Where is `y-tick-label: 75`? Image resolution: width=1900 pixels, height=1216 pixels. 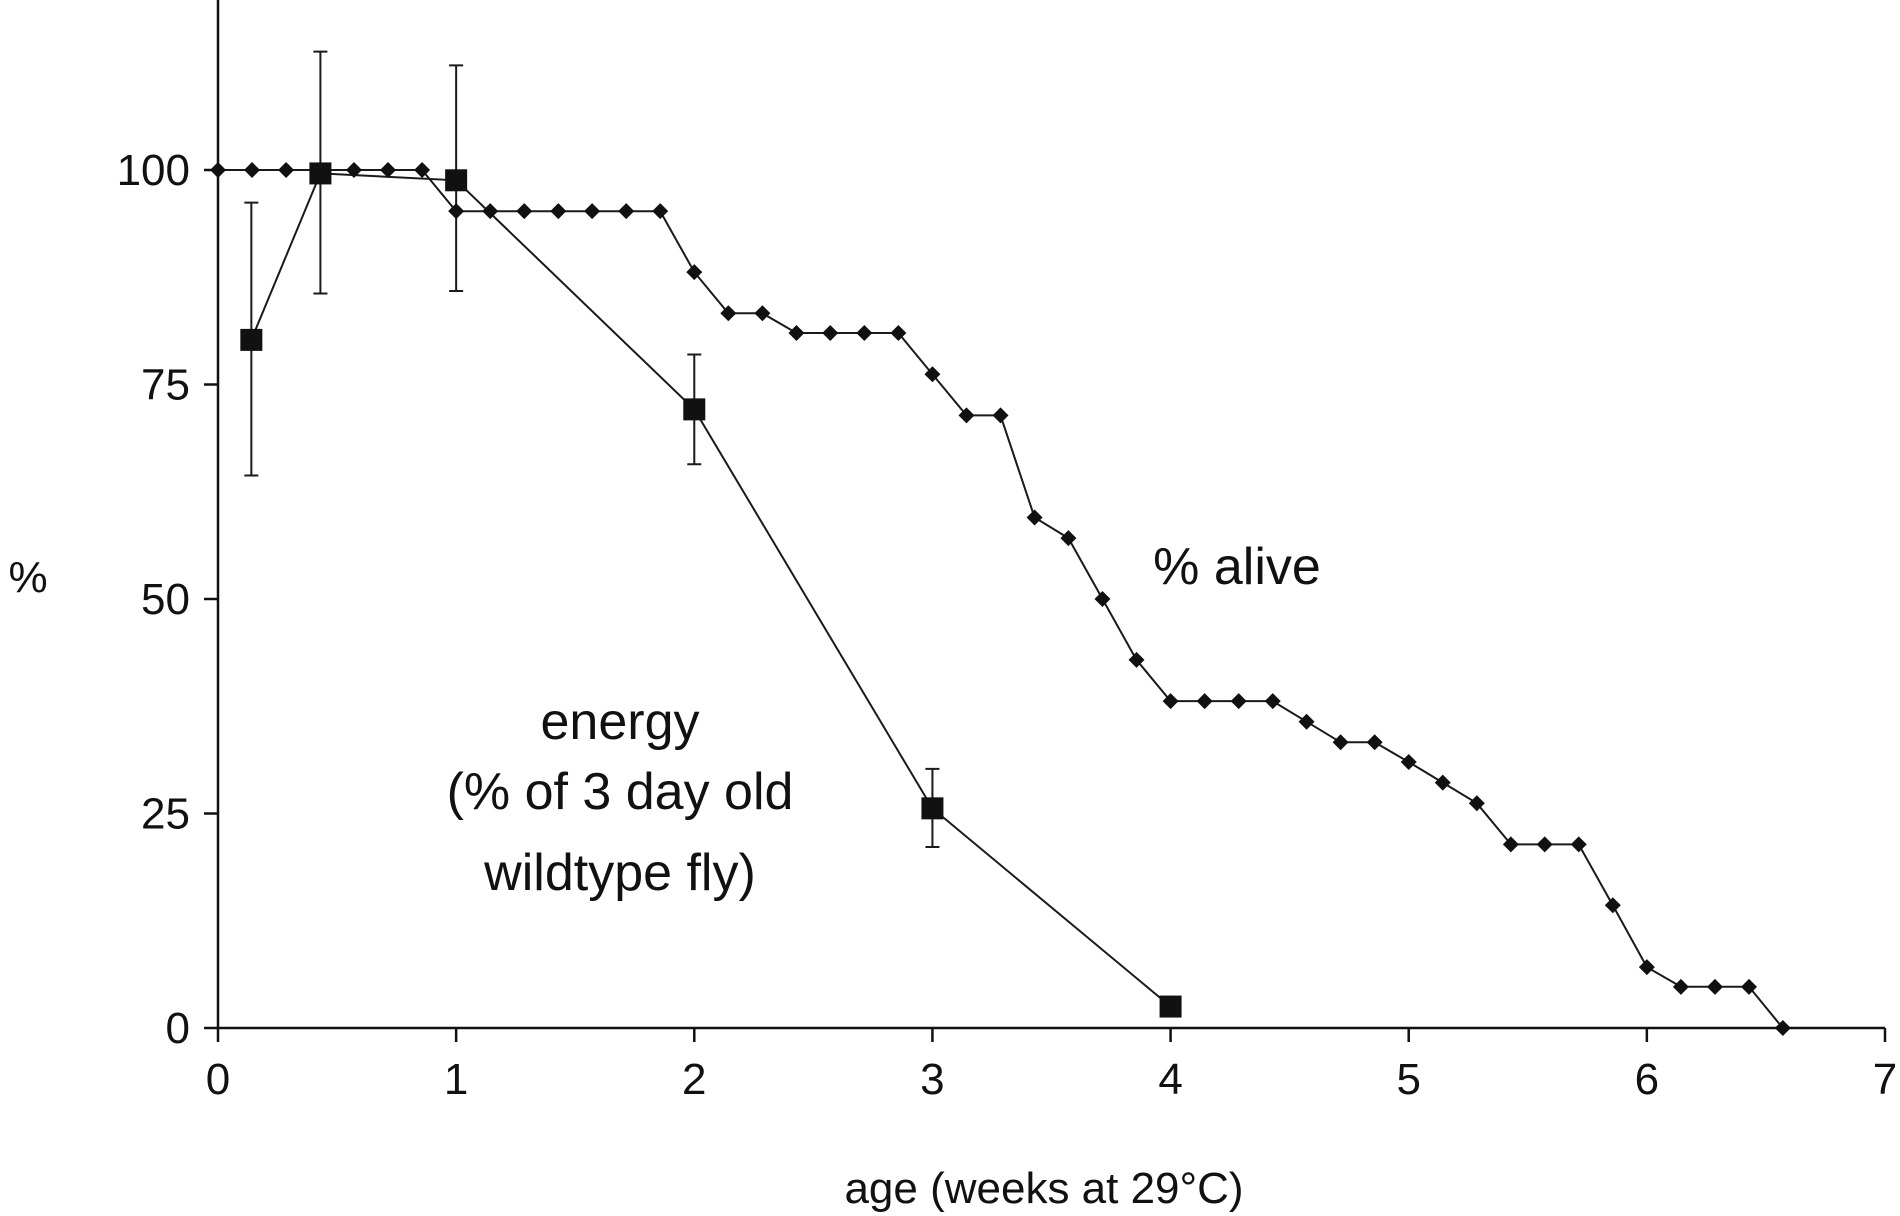 y-tick-label: 75 is located at coordinates (165, 385).